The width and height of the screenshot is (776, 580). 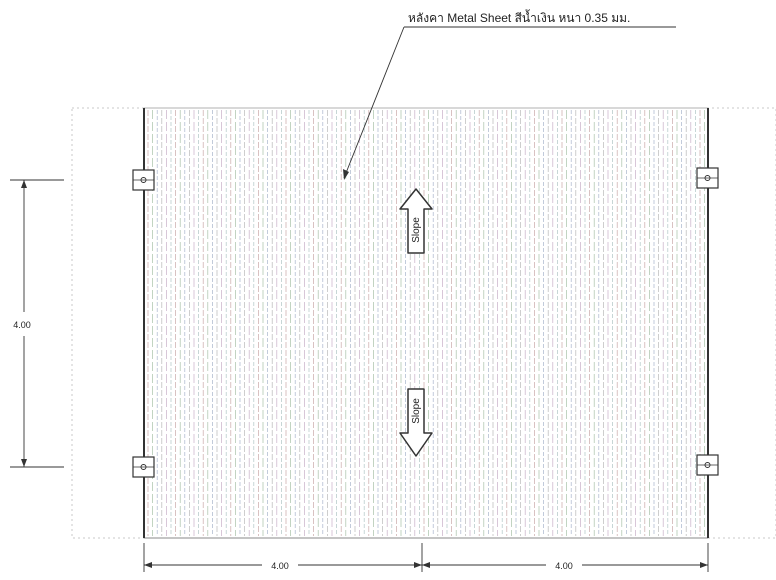 I want to click on horizontal-dimension-left-label: 4.00, so click(x=280, y=566).